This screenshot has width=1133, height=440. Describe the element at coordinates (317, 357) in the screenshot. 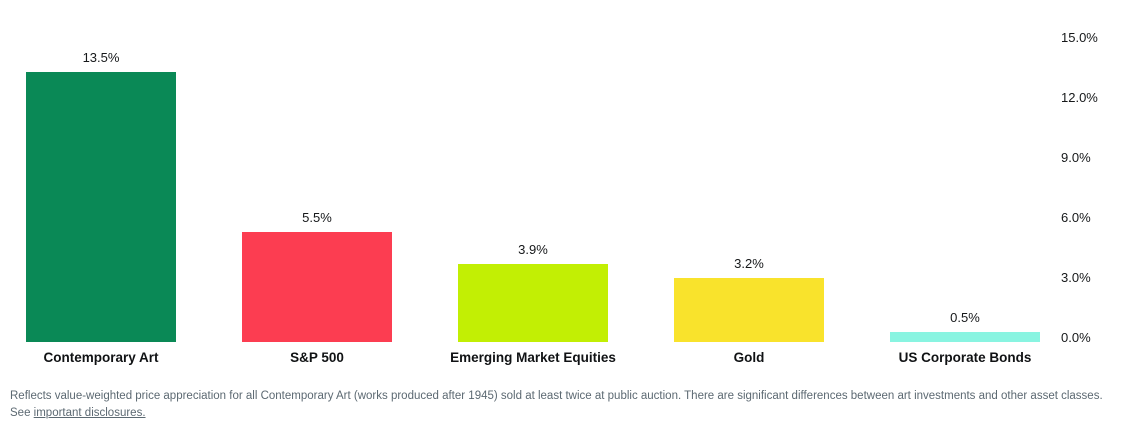

I see `bar-category-label: S&P 500` at that location.